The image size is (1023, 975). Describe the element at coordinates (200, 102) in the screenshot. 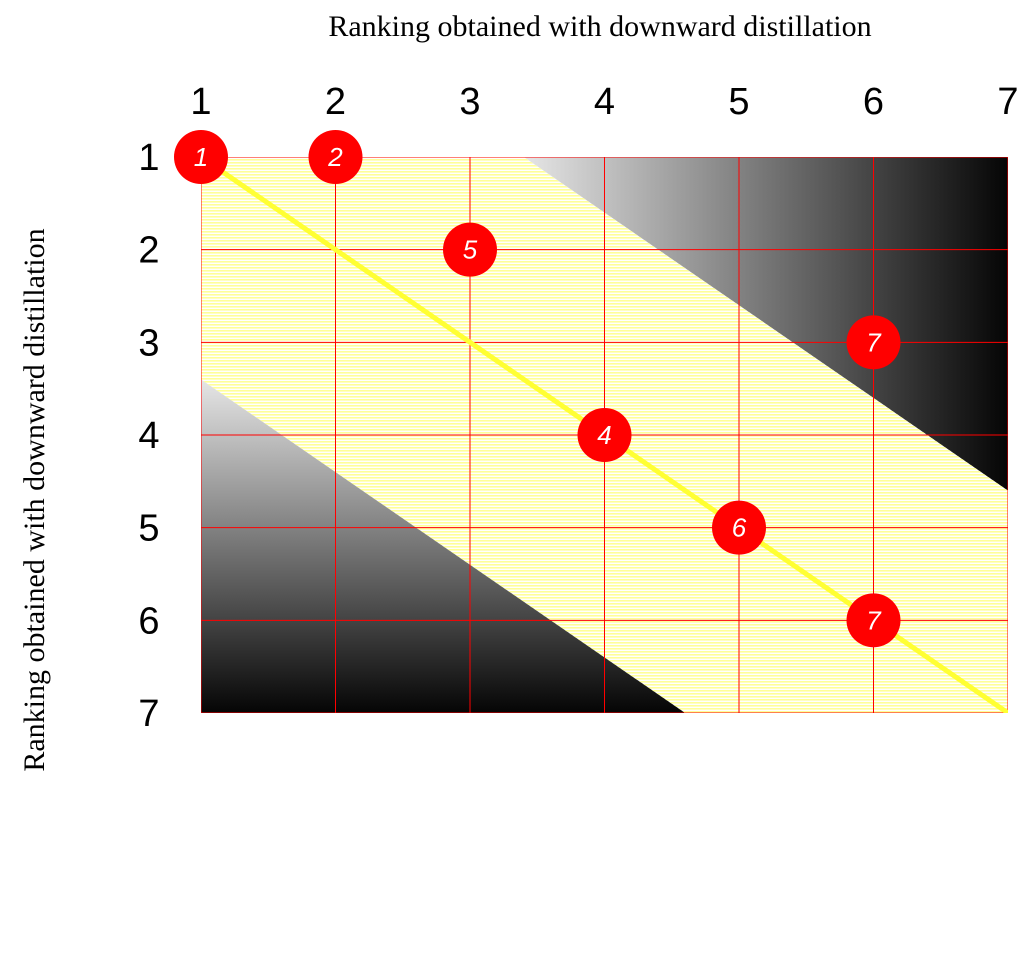

I see `x-tick-label: 1` at that location.